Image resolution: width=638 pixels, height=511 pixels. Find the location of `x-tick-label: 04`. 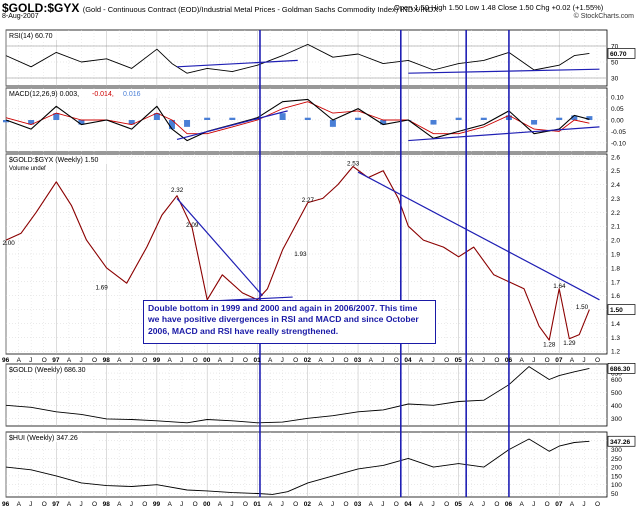

x-tick-label: 04 is located at coordinates (408, 504).